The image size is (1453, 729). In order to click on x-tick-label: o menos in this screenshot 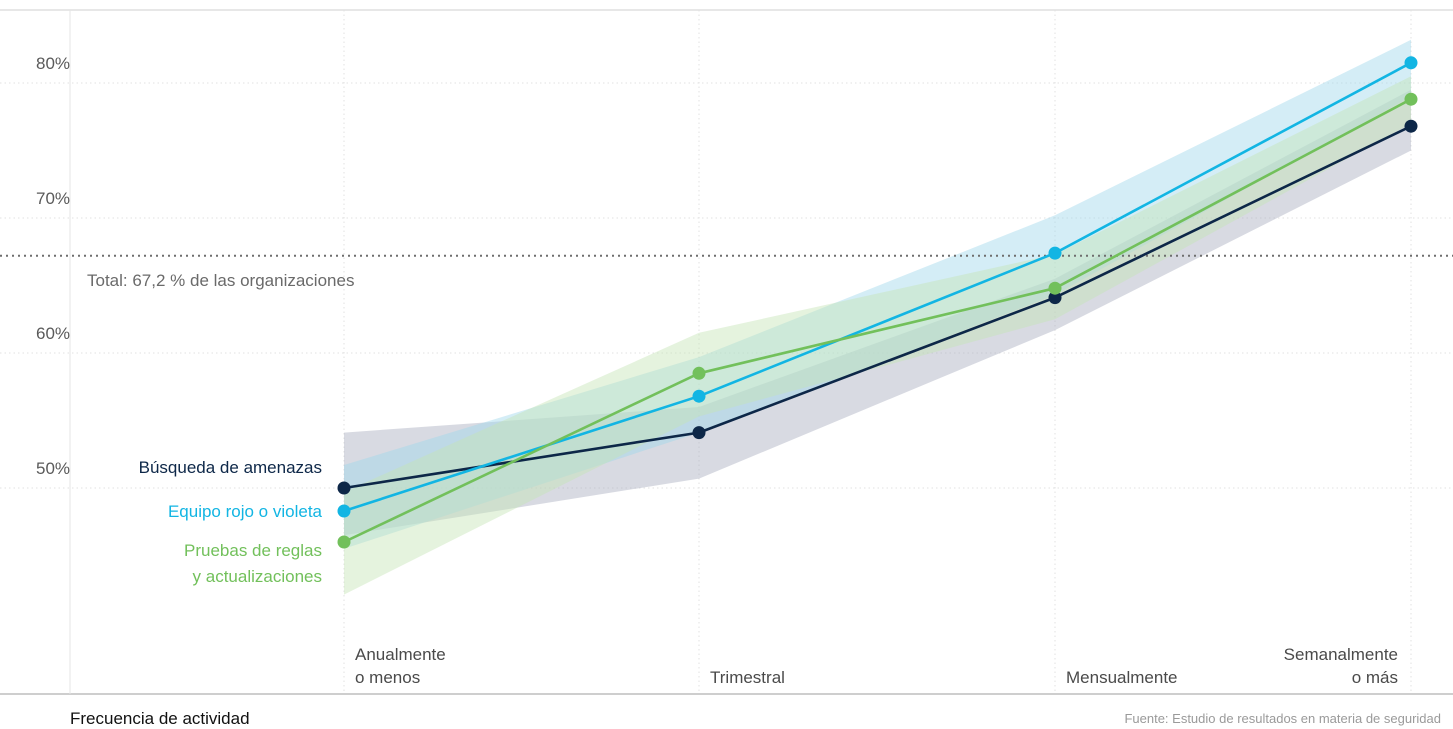, I will do `click(387, 677)`.